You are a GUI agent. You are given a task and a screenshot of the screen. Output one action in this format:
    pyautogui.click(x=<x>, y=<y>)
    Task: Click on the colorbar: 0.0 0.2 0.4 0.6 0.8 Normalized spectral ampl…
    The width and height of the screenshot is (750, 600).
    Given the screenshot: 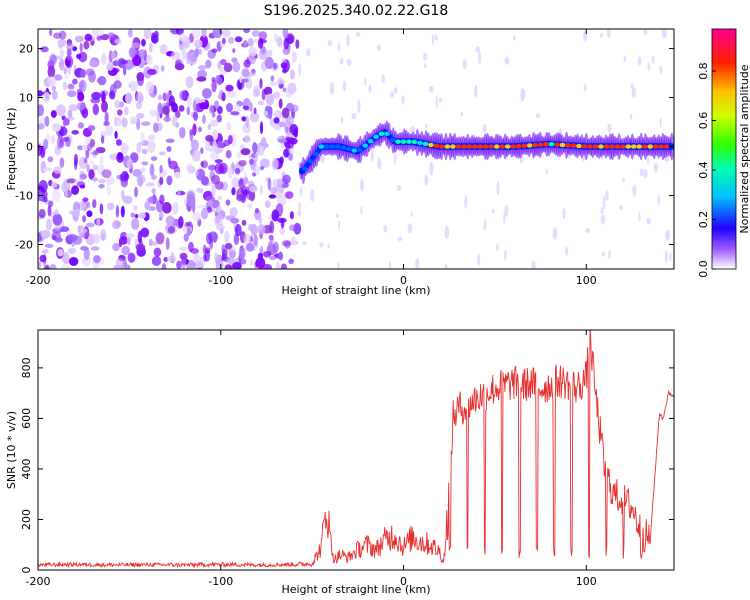 What is the action you would take?
    pyautogui.click(x=723, y=153)
    